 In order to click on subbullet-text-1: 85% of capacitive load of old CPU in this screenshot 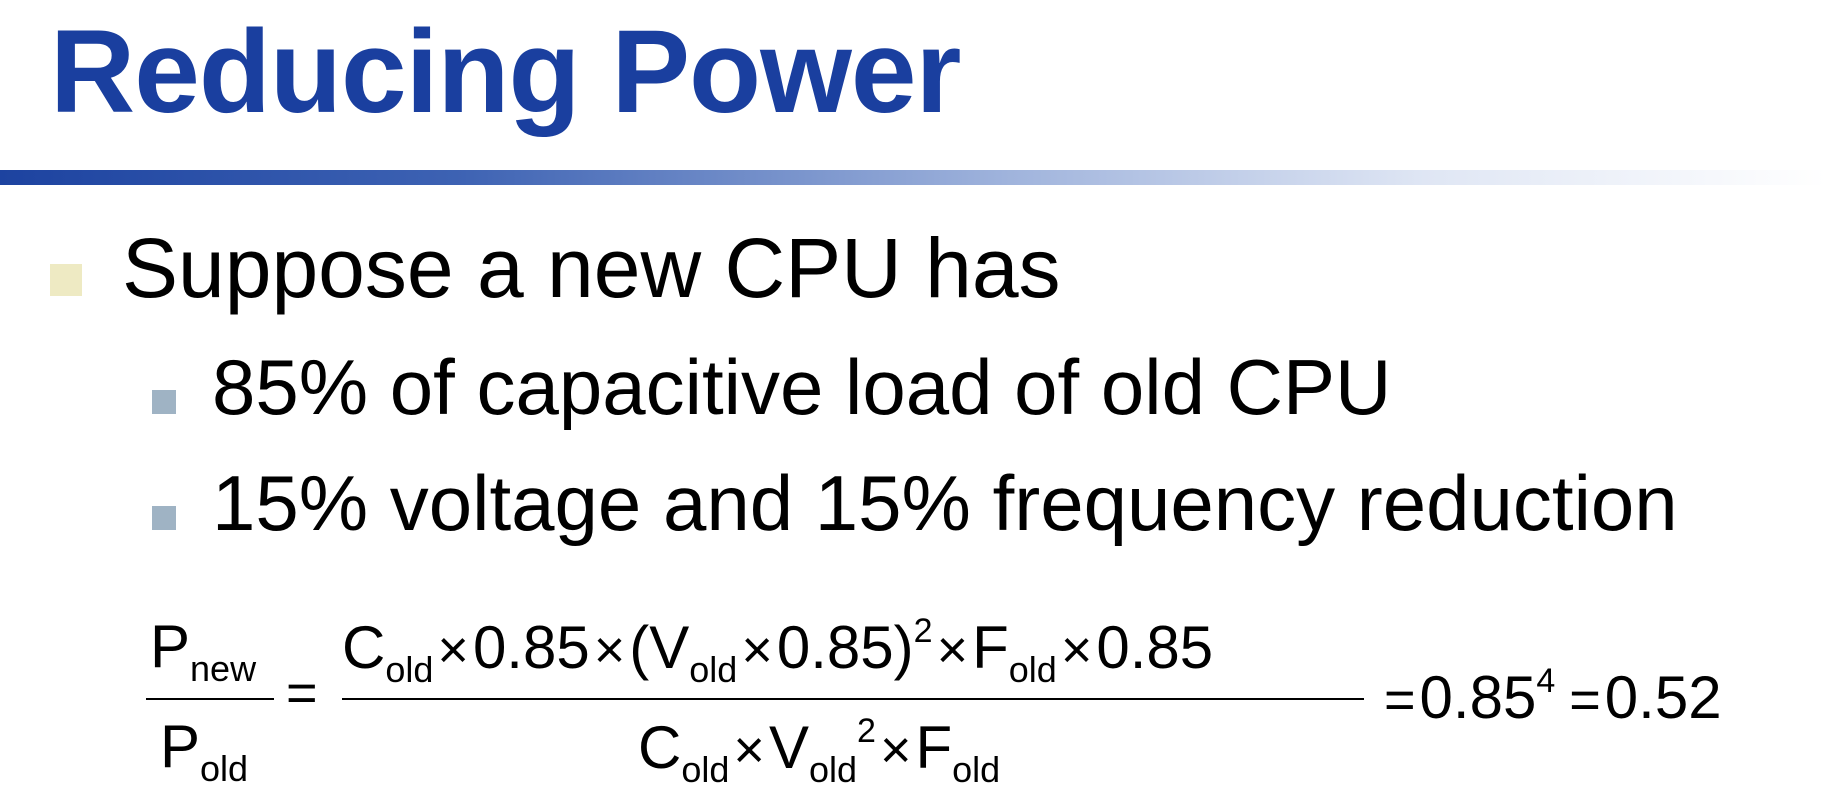, I will do `click(802, 387)`.